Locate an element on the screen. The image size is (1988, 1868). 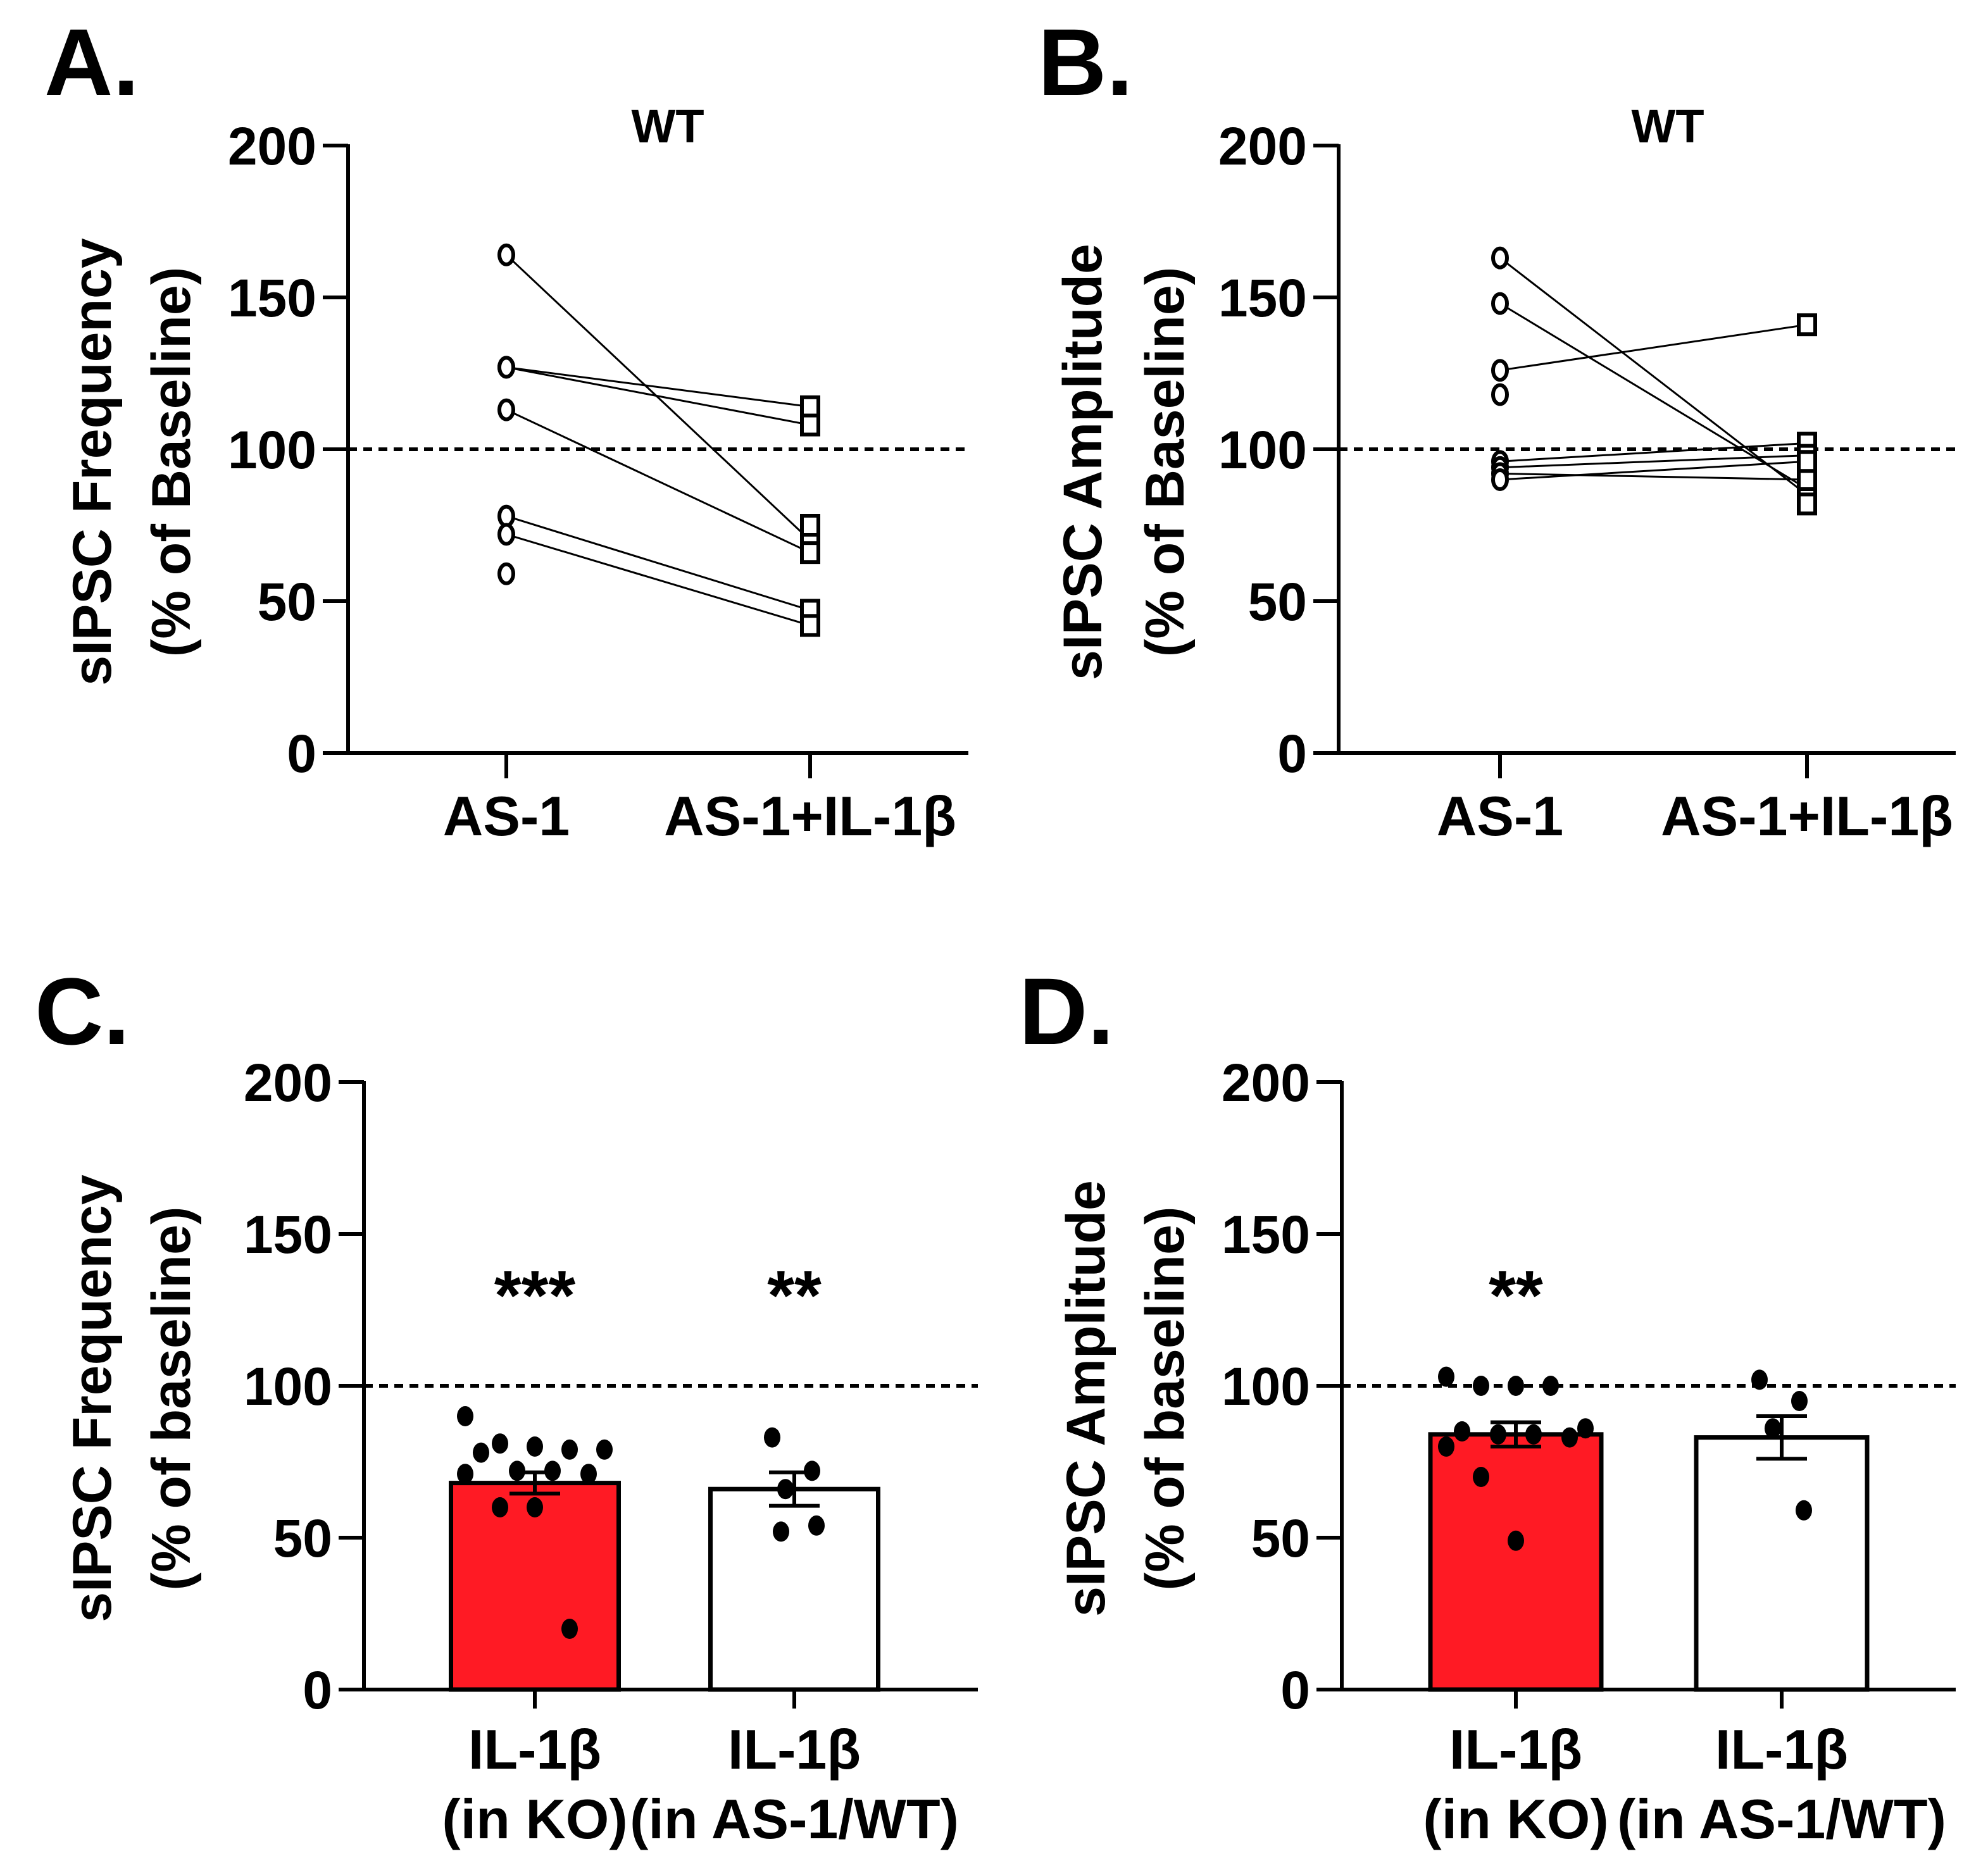
panel-label: B. is located at coordinates (1085, 62).